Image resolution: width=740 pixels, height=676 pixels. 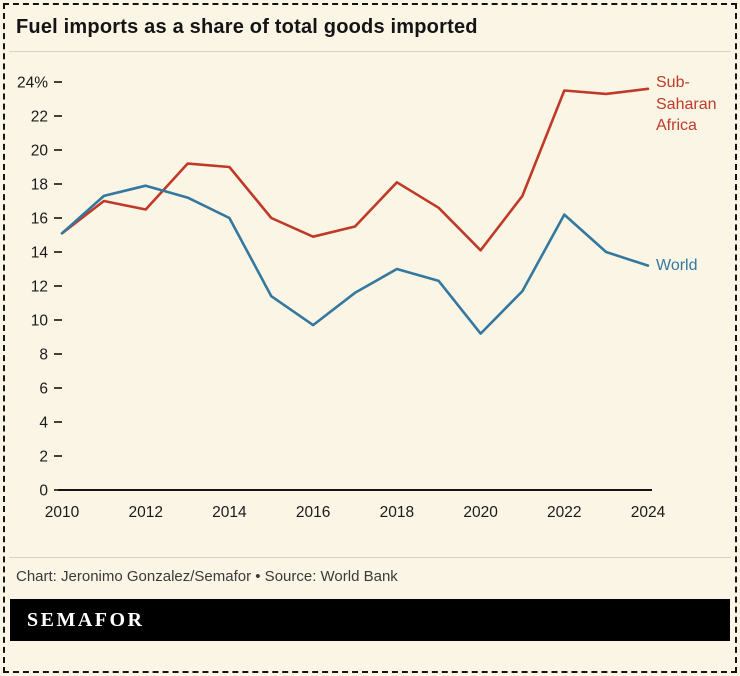 I want to click on svg-text: 0, so click(x=43, y=491).